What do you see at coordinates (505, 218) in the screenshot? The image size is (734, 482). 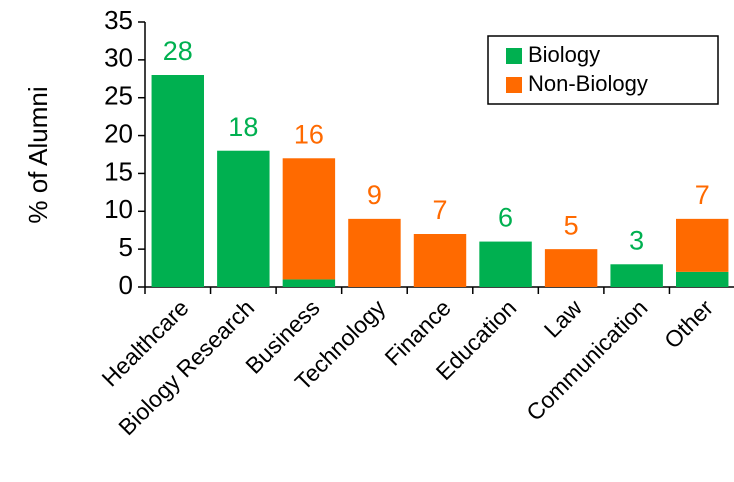 I see `value-label: 6` at bounding box center [505, 218].